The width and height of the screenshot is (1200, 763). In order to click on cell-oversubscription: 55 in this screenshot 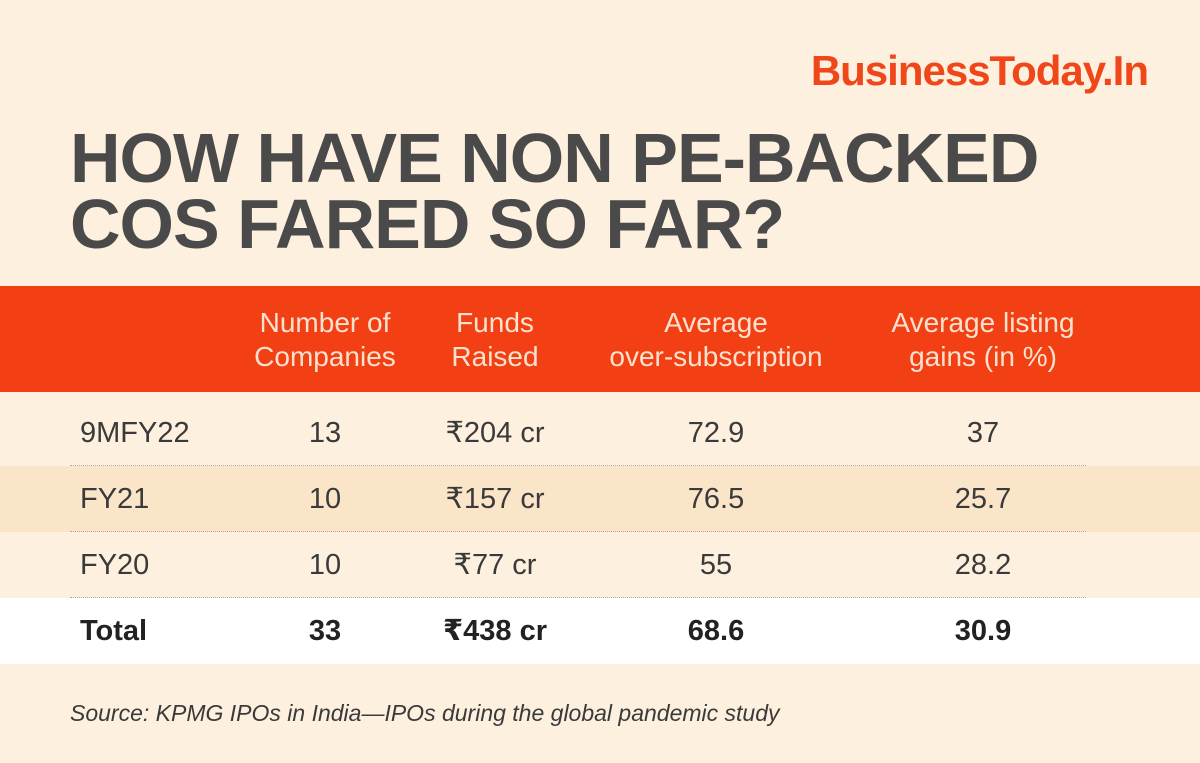, I will do `click(716, 565)`.